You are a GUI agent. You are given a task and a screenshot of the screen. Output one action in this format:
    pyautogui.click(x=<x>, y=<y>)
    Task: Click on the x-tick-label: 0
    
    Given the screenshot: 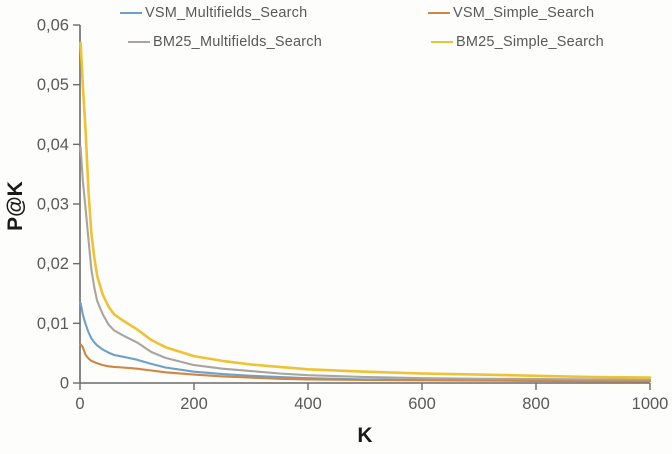 What is the action you would take?
    pyautogui.click(x=79, y=404)
    